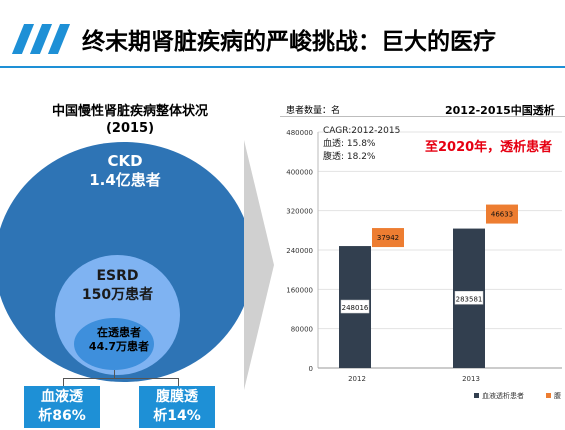  I want to click on esrd-count: 150万患者, so click(117, 295).